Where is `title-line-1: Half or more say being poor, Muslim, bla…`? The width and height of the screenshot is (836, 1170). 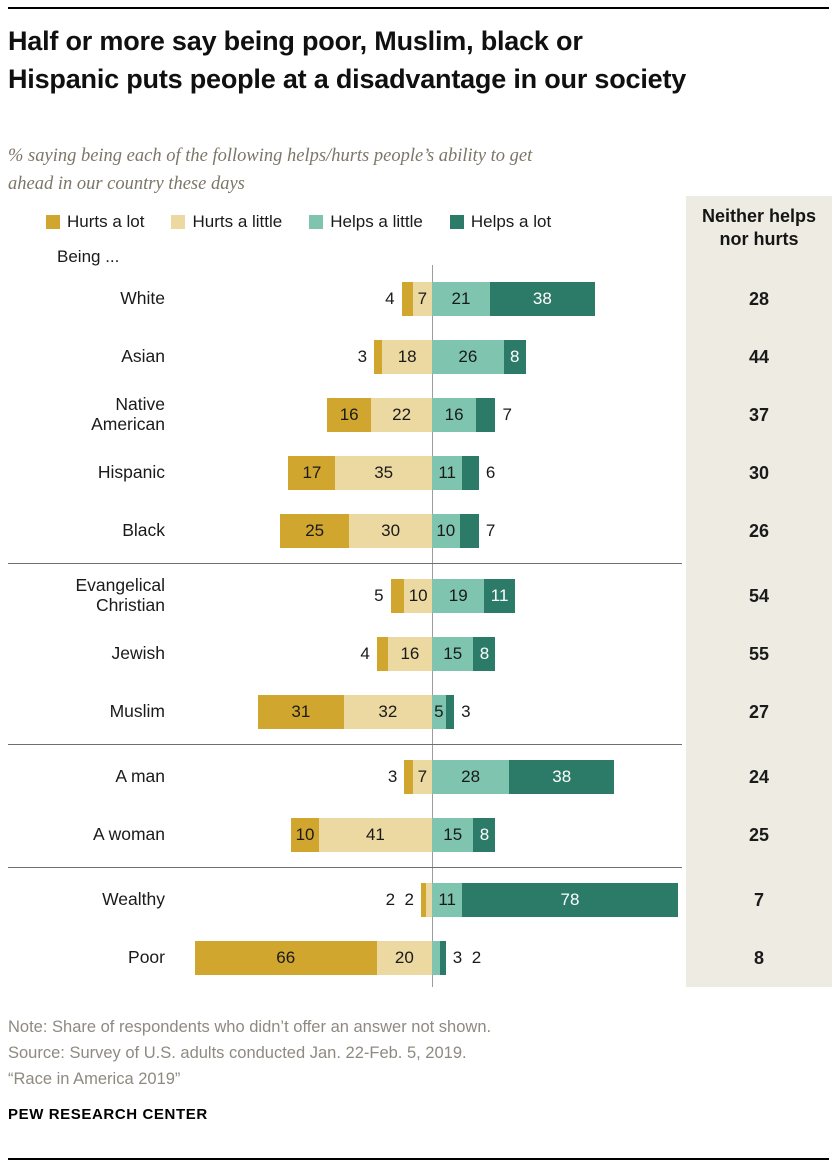
title-line-1: Half or more say being poor, Muslim, bla… is located at coordinates (295, 41).